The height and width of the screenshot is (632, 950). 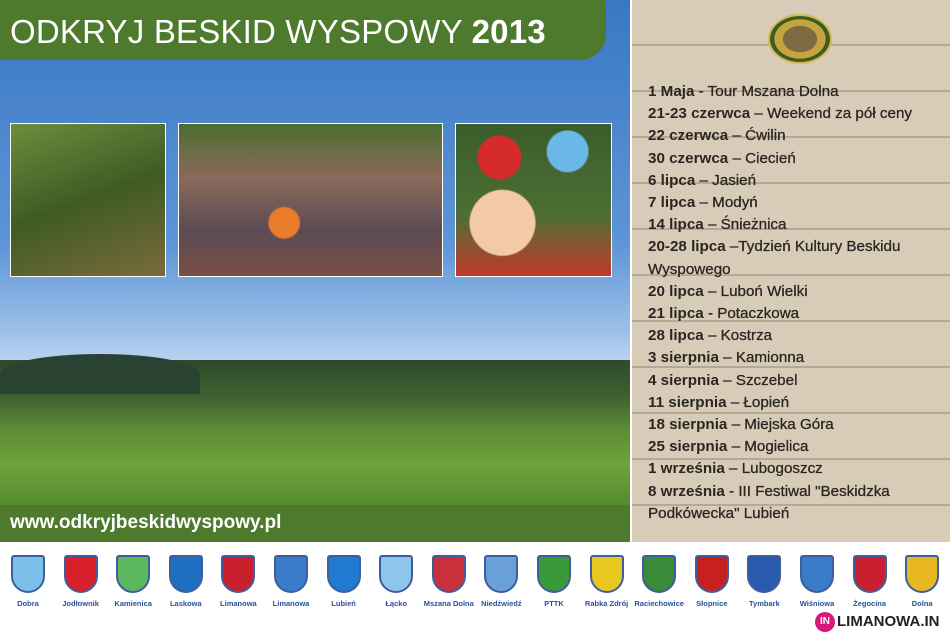 What do you see at coordinates (770, 358) in the screenshot?
I see `event-name: Kamionna` at bounding box center [770, 358].